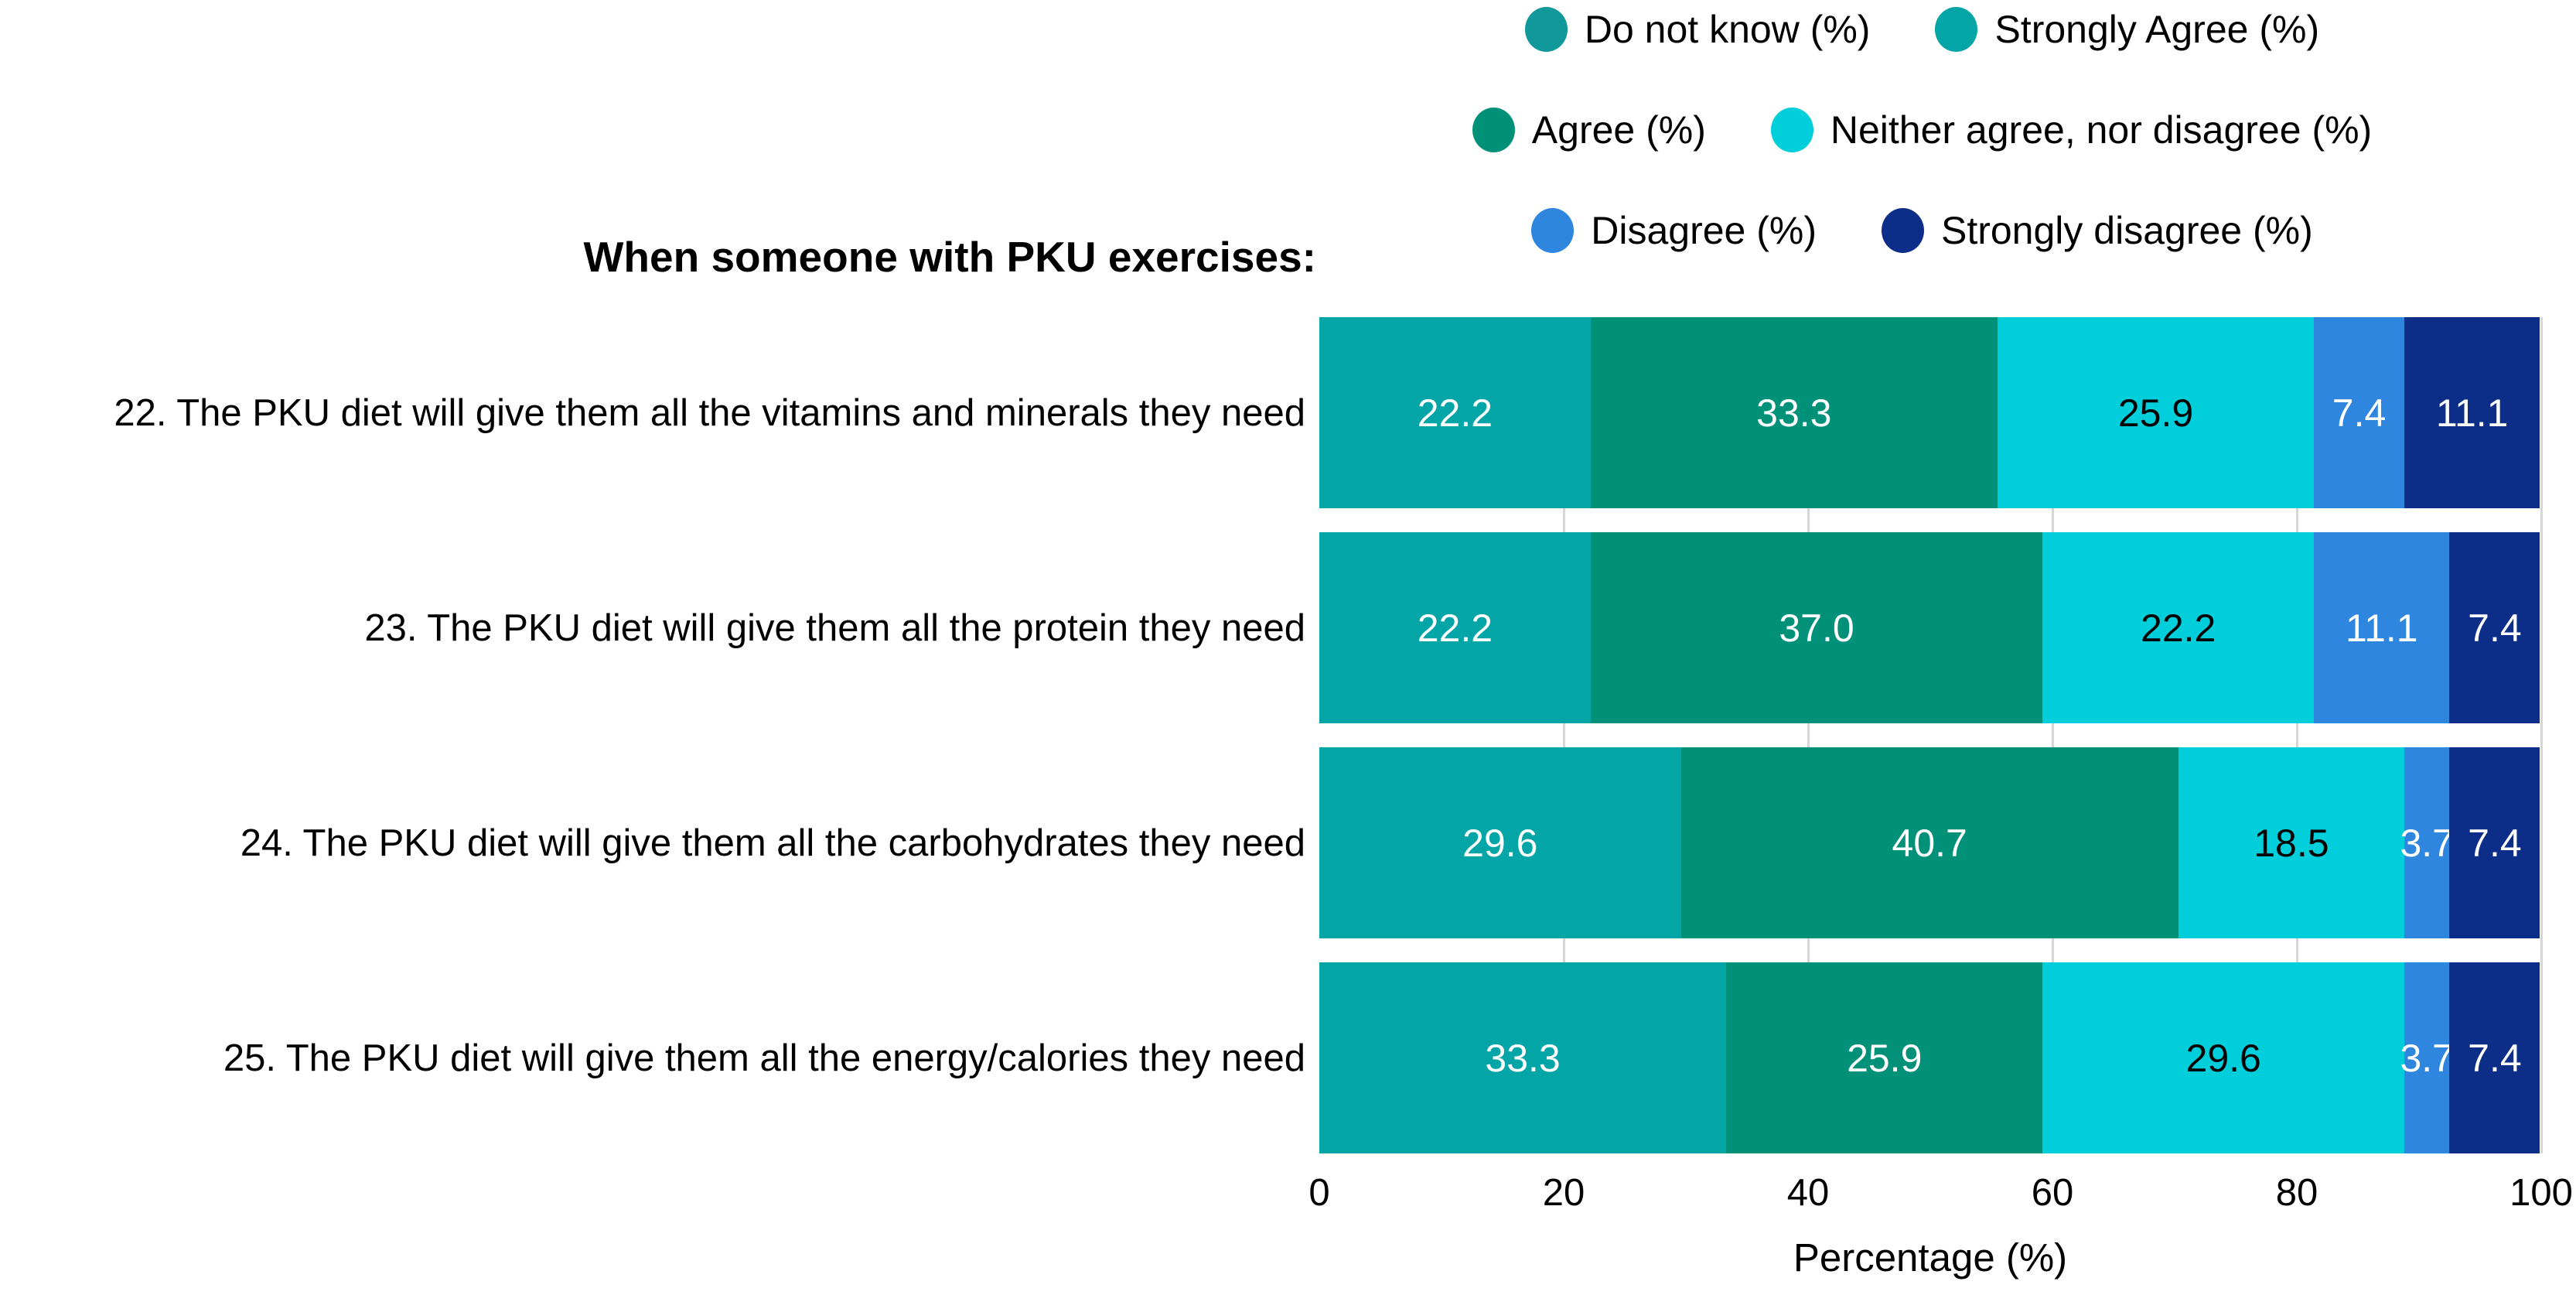  Describe the element at coordinates (1727, 29) in the screenshot. I see `legend-label: Do not know (%)` at that location.